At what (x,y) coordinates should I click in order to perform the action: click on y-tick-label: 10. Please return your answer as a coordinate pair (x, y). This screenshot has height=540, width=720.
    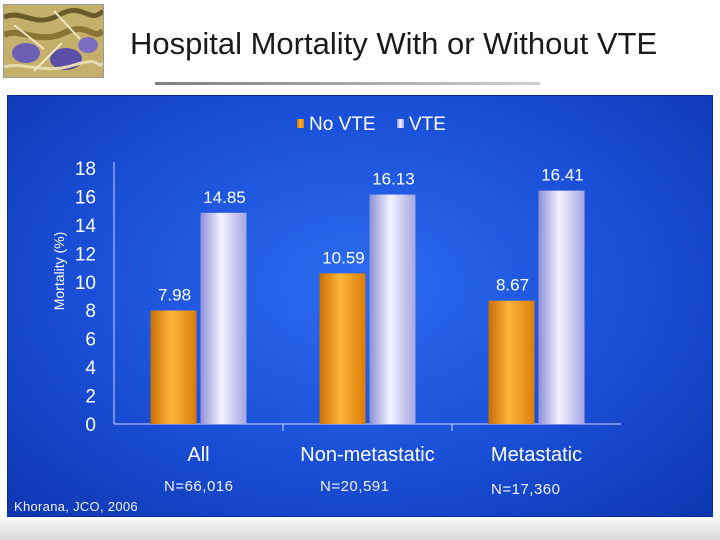
    Looking at the image, I should click on (85, 283).